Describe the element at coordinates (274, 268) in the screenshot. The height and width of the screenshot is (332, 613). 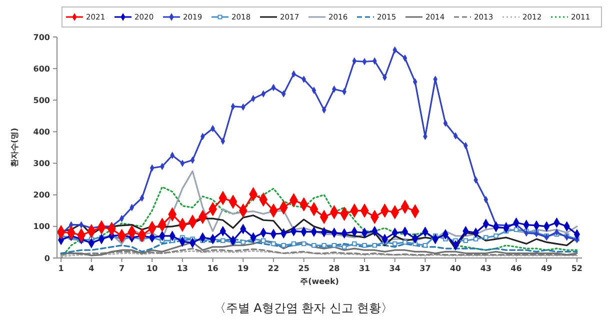
I see `x-tick-label: 22` at that location.